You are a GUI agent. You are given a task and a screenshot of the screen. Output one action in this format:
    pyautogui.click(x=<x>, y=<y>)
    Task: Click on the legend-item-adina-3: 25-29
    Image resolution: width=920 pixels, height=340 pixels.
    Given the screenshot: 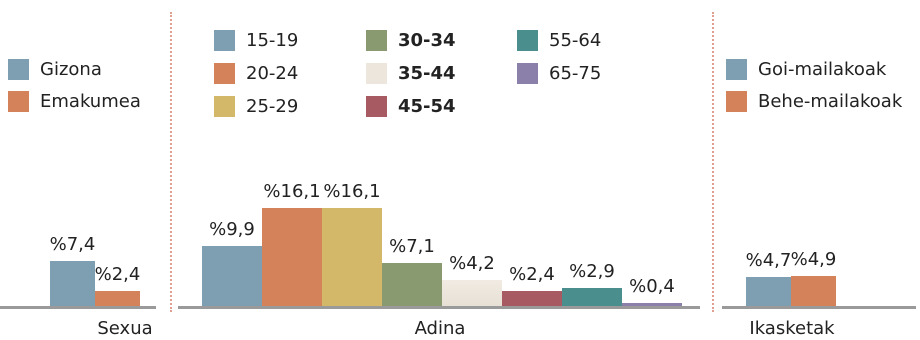 What is the action you would take?
    pyautogui.click(x=256, y=106)
    